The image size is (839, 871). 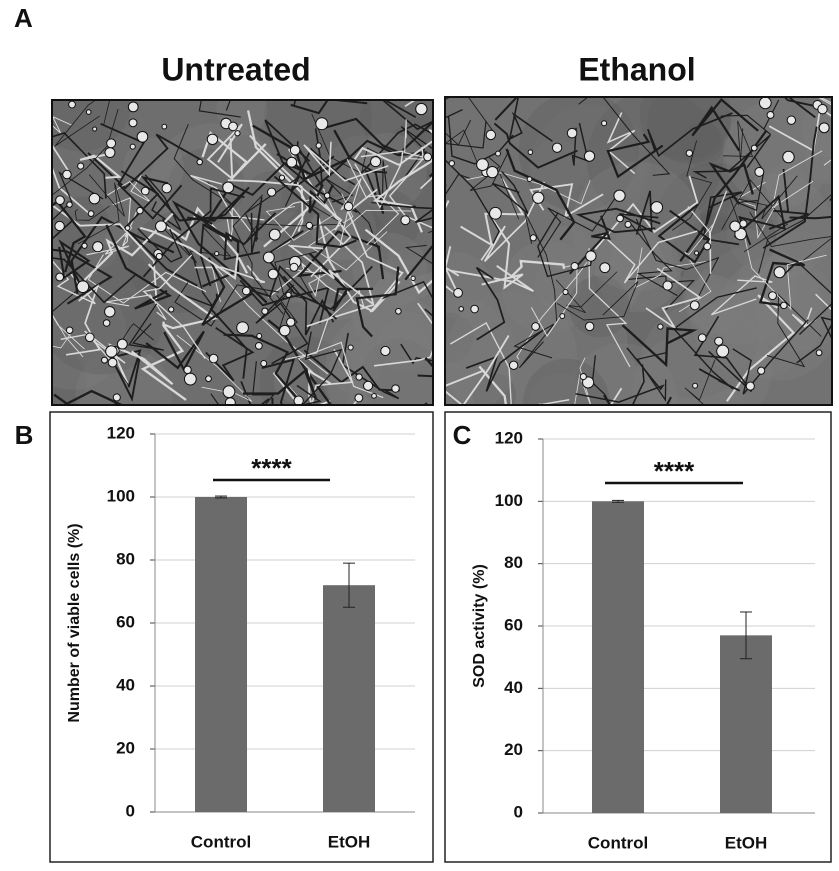 What do you see at coordinates (235, 69) in the screenshot?
I see `image-title: Untreated` at bounding box center [235, 69].